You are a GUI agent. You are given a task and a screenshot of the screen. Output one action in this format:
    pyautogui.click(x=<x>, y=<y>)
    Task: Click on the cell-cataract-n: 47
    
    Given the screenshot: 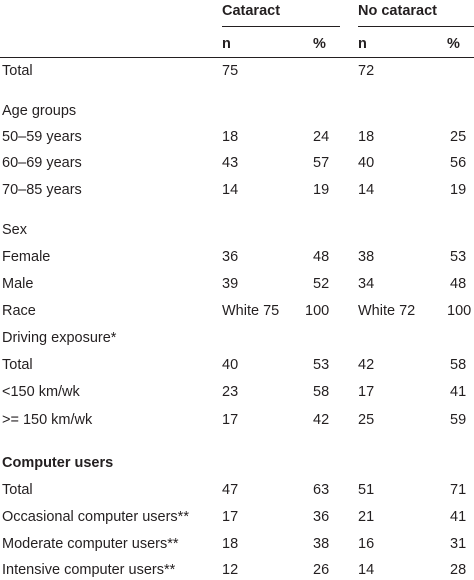 What is the action you would take?
    pyautogui.click(x=230, y=490)
    